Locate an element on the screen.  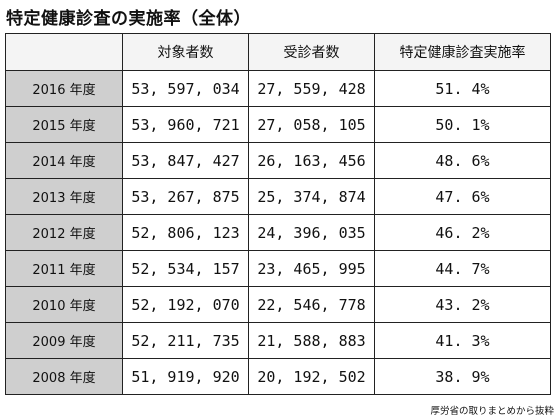
corner-header-cell is located at coordinates (64, 52).